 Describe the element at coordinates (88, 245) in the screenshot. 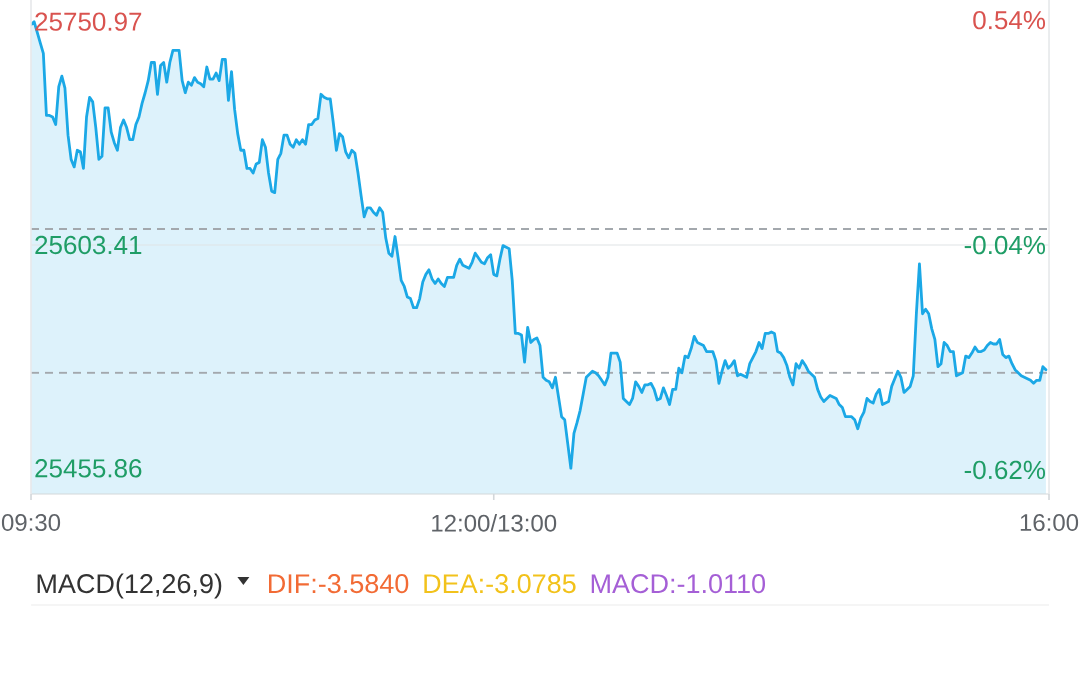

I see `y-tick-label: 25603.41` at that location.